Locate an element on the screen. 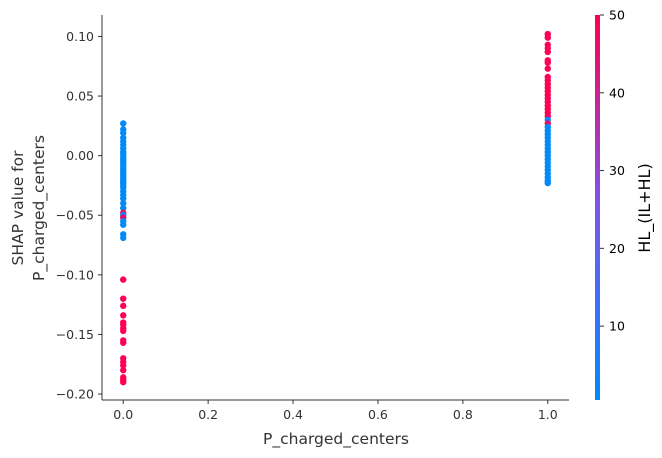 The image size is (662, 458). colorbar-gradient is located at coordinates (597, 207).